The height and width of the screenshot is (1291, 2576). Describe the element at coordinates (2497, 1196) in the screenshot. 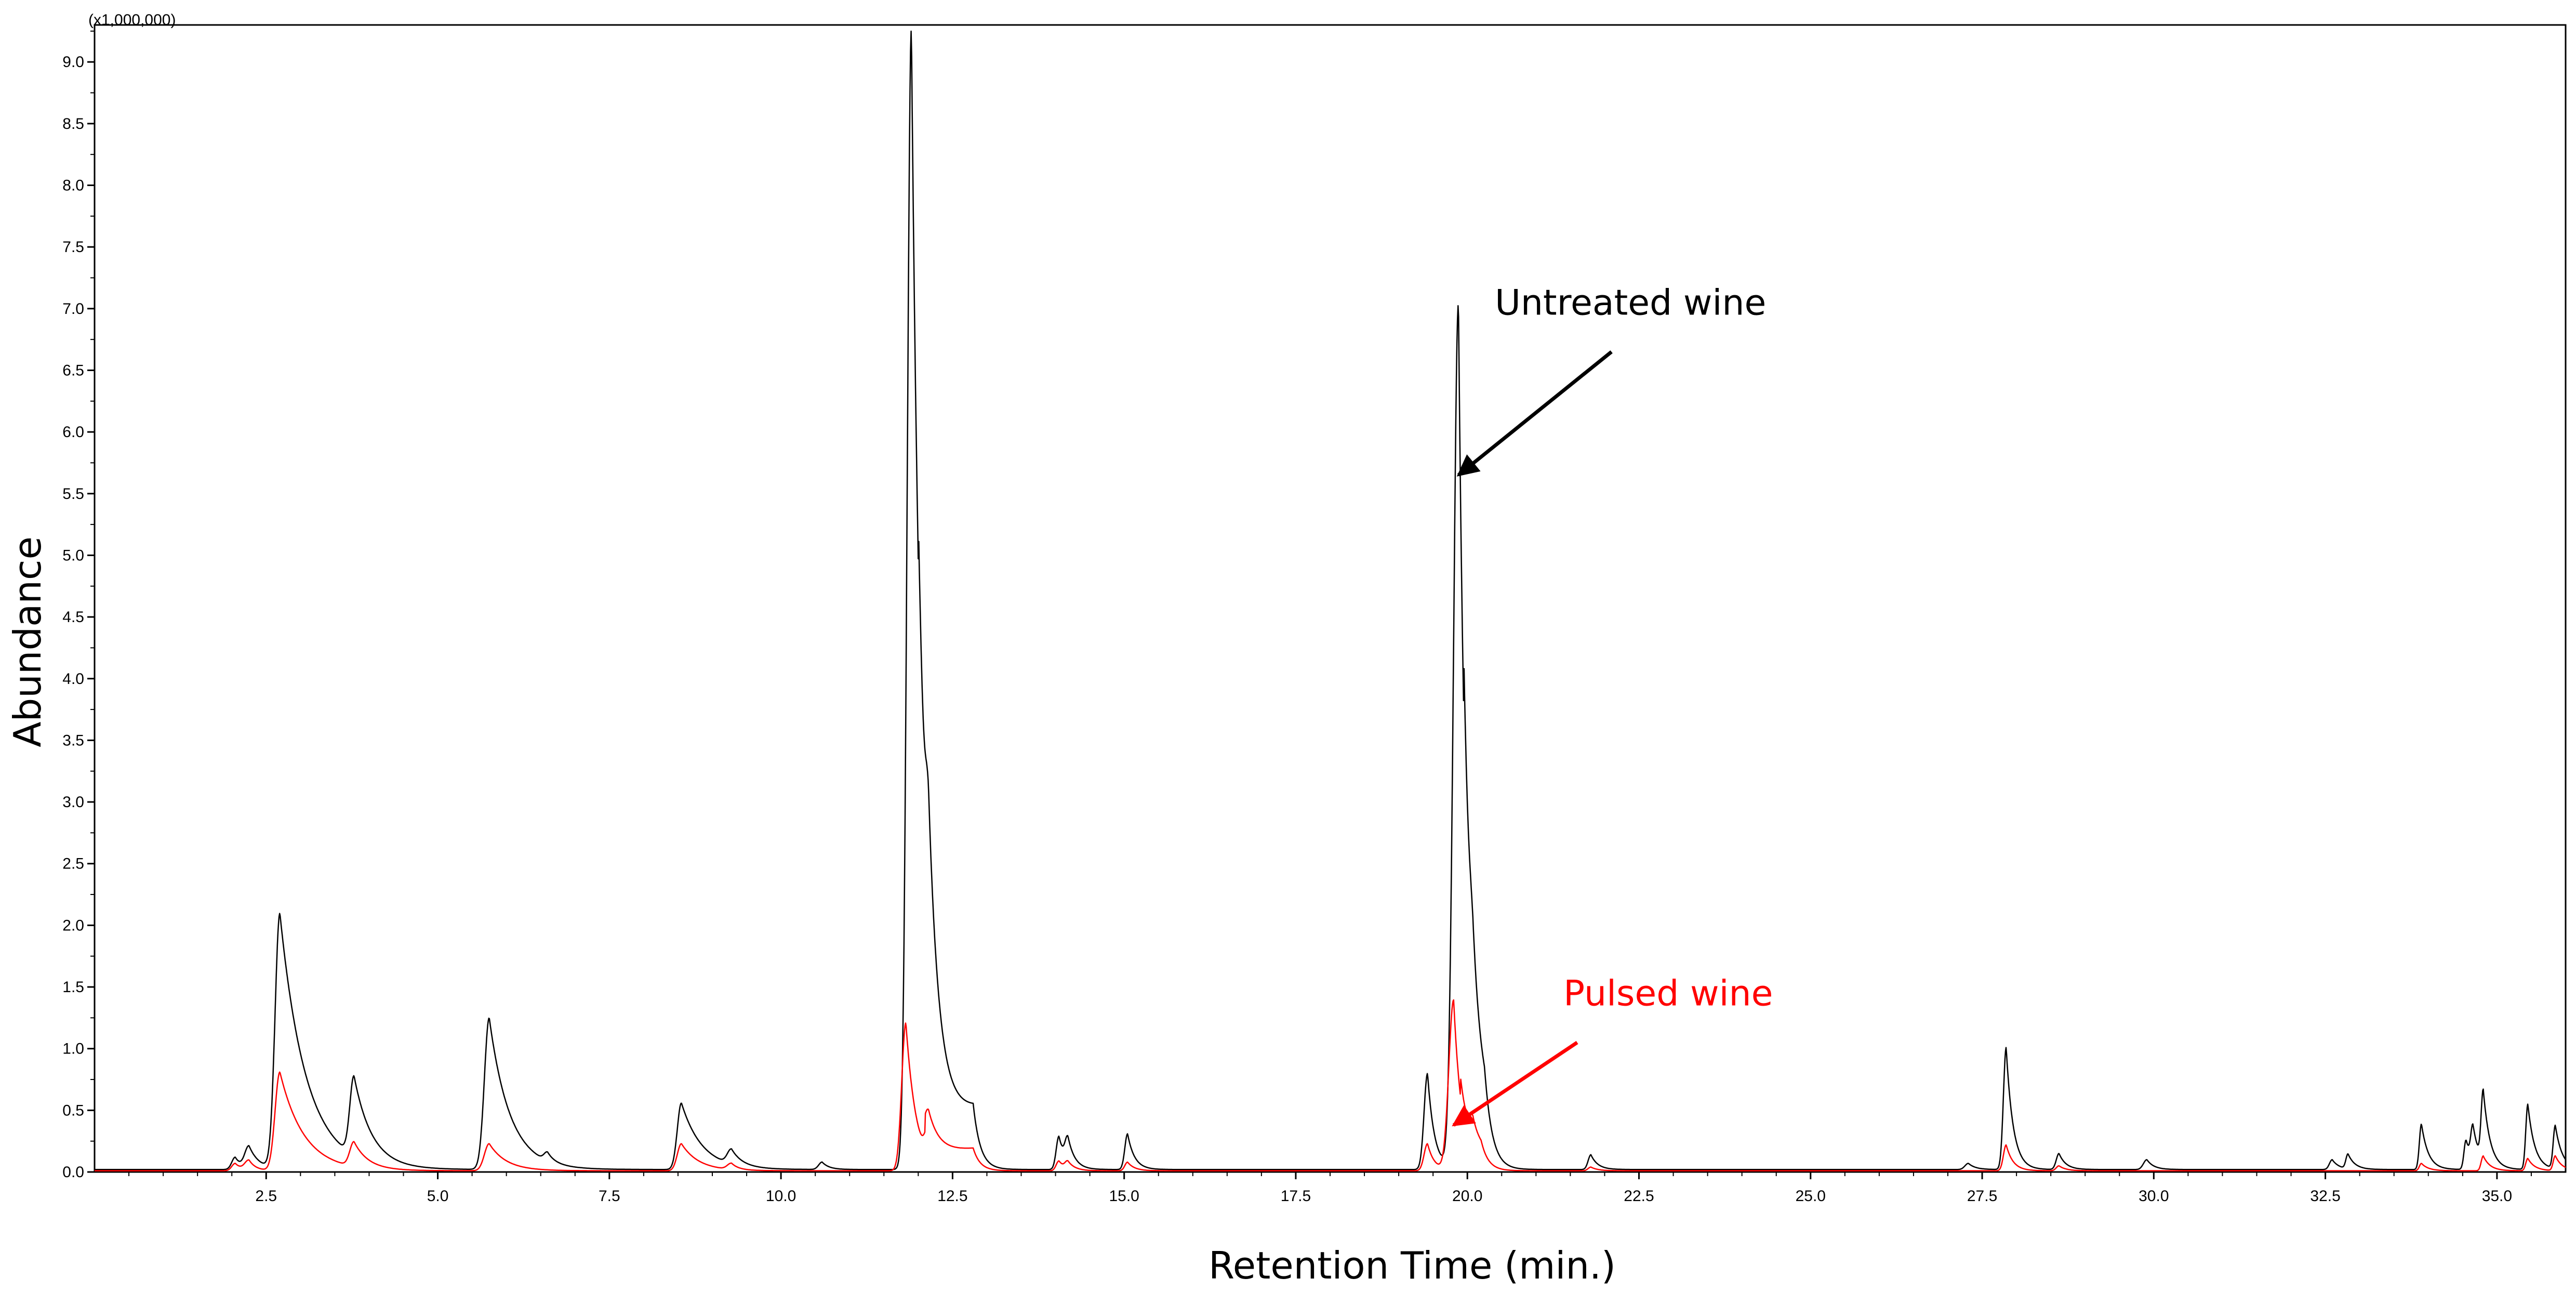

I see `x-tick-label: 35.0` at that location.